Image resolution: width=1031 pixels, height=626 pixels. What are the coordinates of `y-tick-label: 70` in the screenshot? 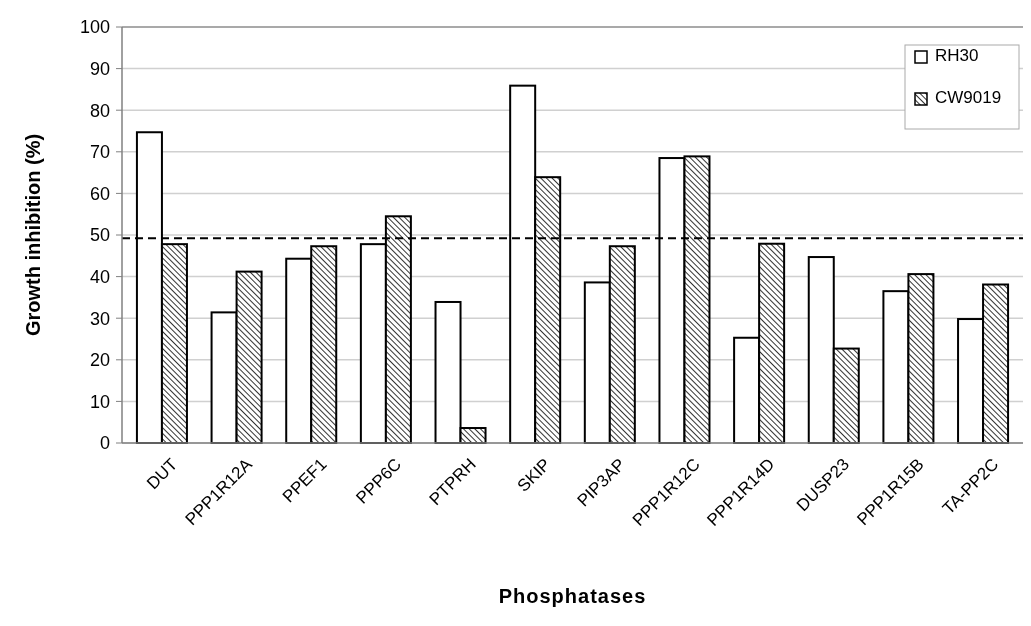 It's located at (99, 152).